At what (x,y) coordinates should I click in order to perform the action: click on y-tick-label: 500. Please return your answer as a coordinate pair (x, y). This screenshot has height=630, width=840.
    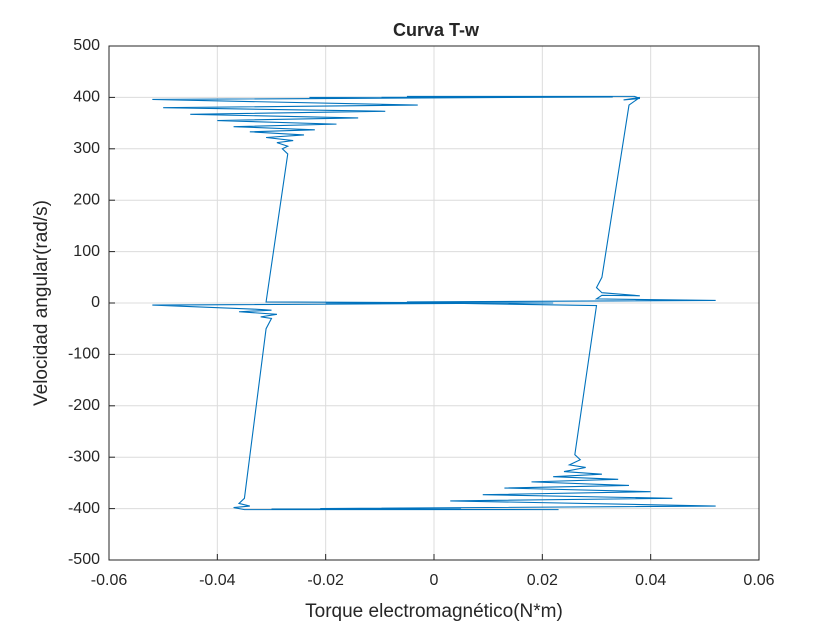
    Looking at the image, I should click on (86, 45).